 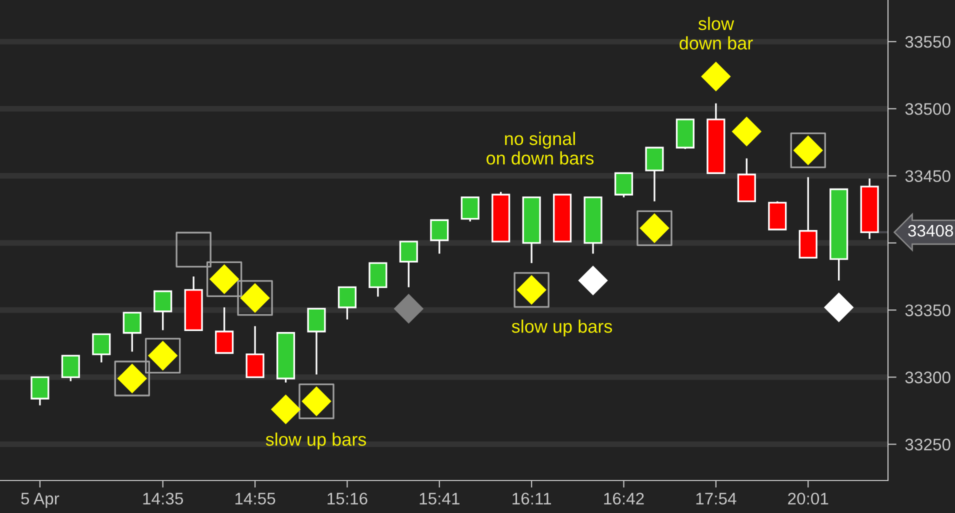 What do you see at coordinates (808, 498) in the screenshot?
I see `x-tick-label: 20:01` at bounding box center [808, 498].